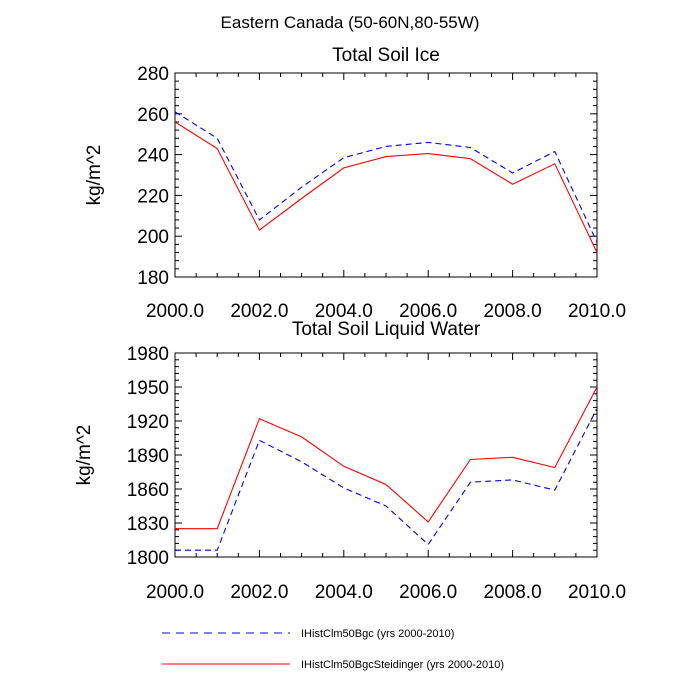  I want to click on y-tick-label: 200, so click(153, 237).